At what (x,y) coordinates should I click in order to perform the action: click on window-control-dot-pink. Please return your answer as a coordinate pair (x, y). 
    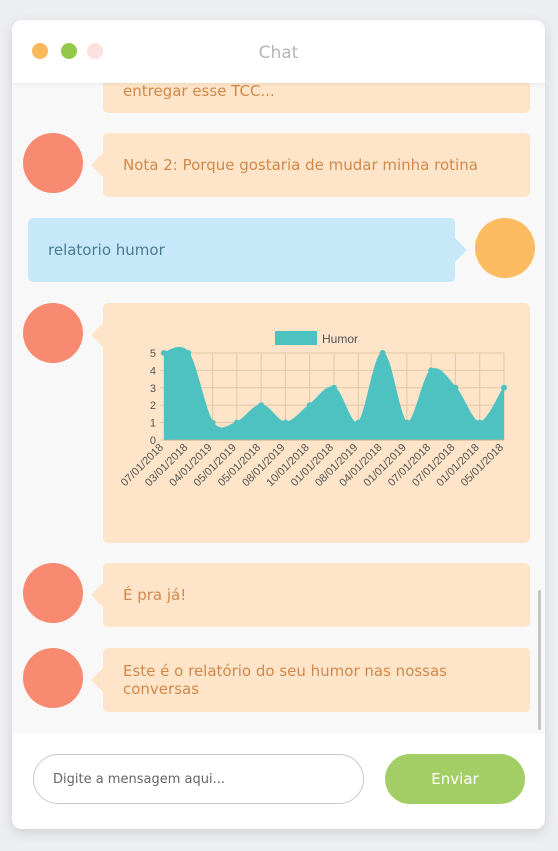
    Looking at the image, I should click on (95, 51).